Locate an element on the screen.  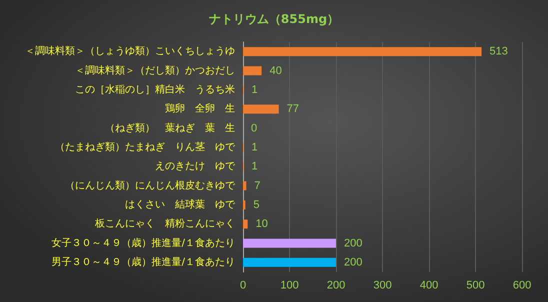
data-label: 5 is located at coordinates (256, 204).